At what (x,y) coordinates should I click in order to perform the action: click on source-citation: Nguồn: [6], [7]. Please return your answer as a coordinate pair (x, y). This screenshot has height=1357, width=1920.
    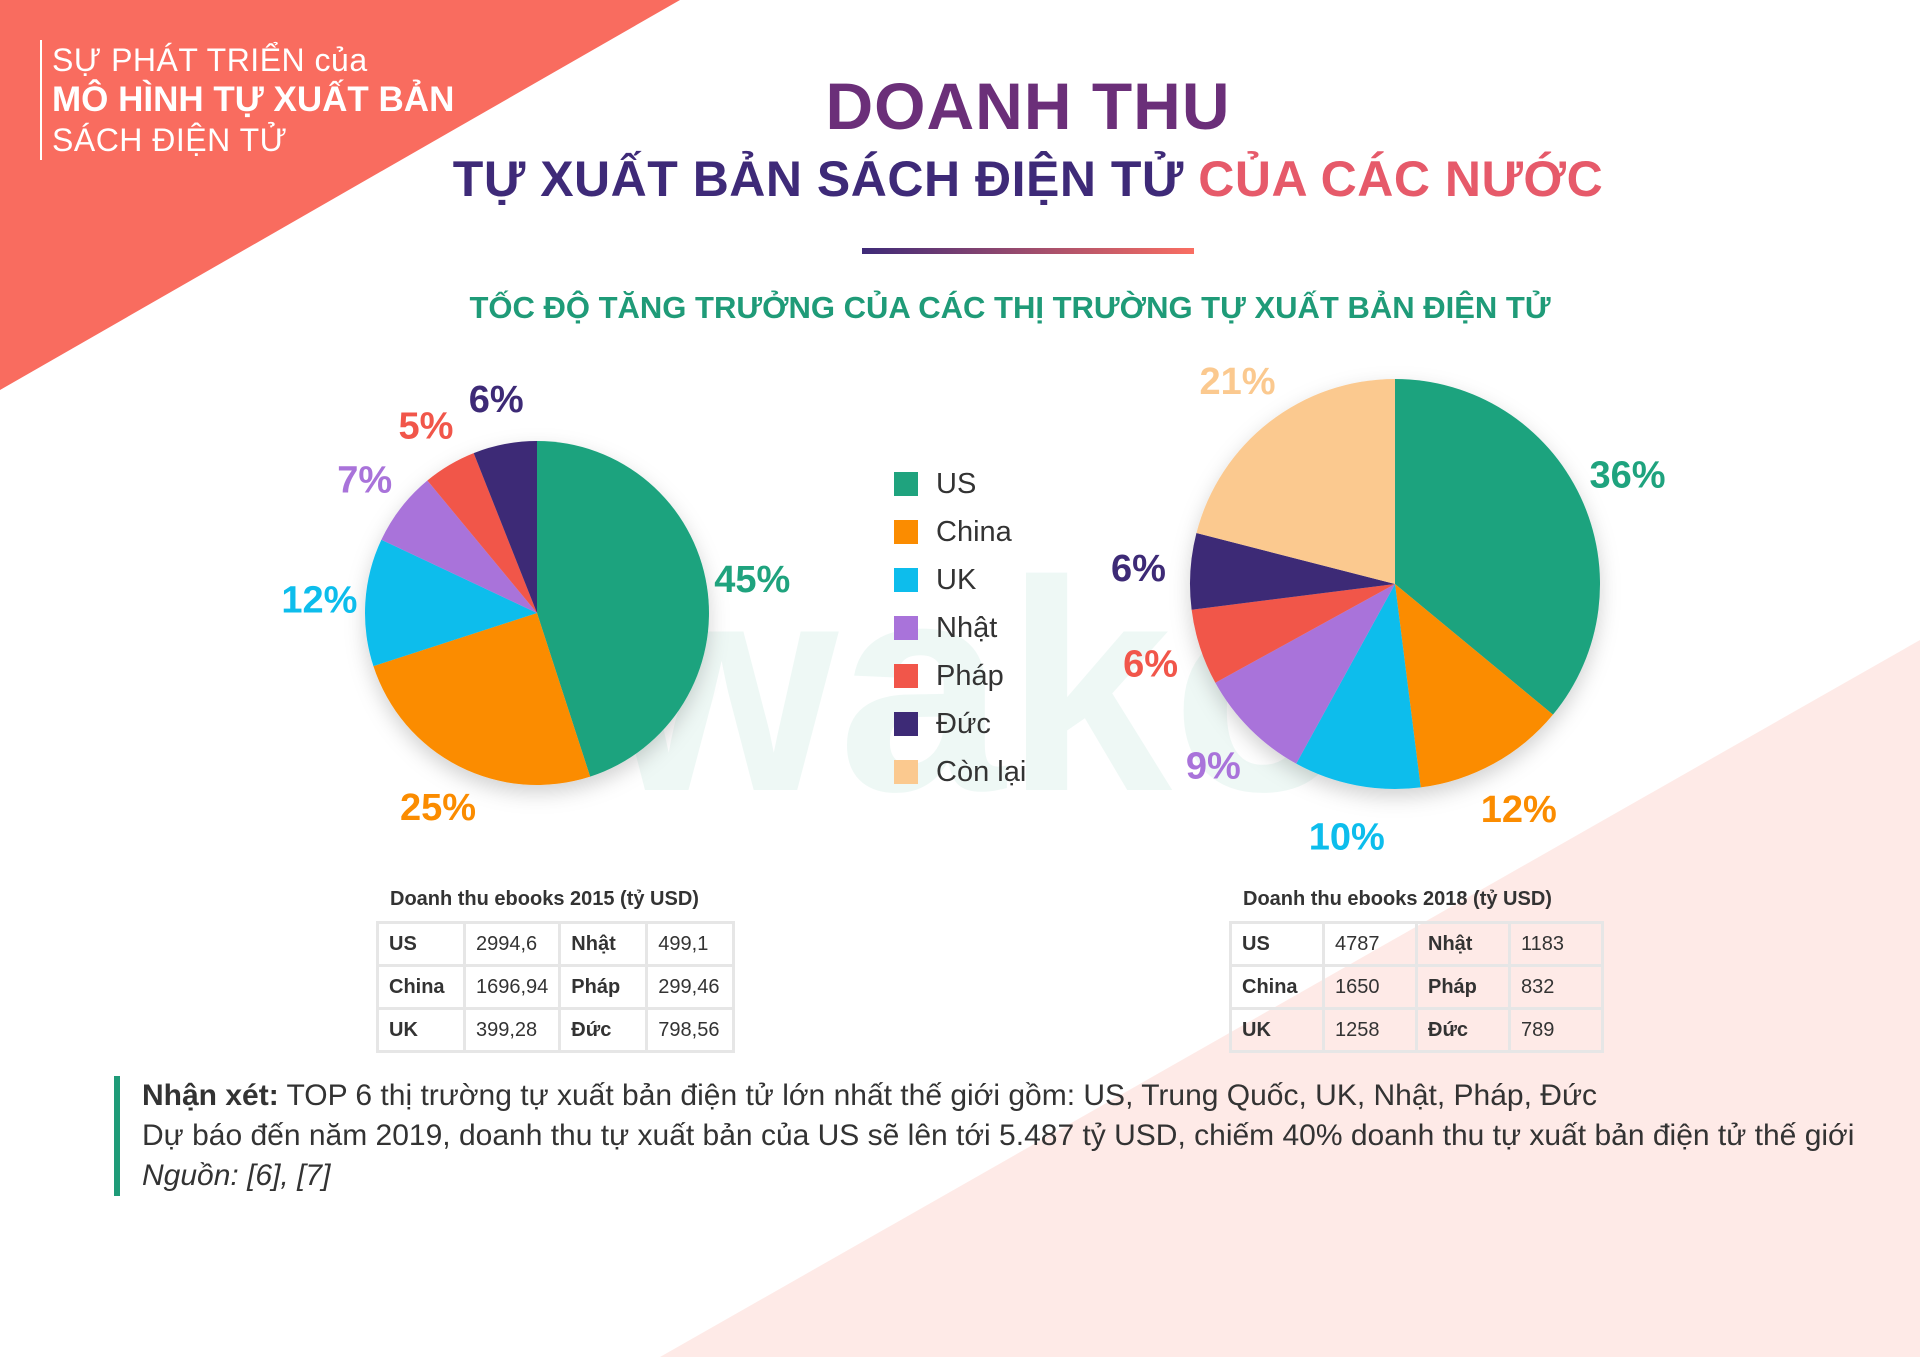
    Looking at the image, I should click on (236, 1175).